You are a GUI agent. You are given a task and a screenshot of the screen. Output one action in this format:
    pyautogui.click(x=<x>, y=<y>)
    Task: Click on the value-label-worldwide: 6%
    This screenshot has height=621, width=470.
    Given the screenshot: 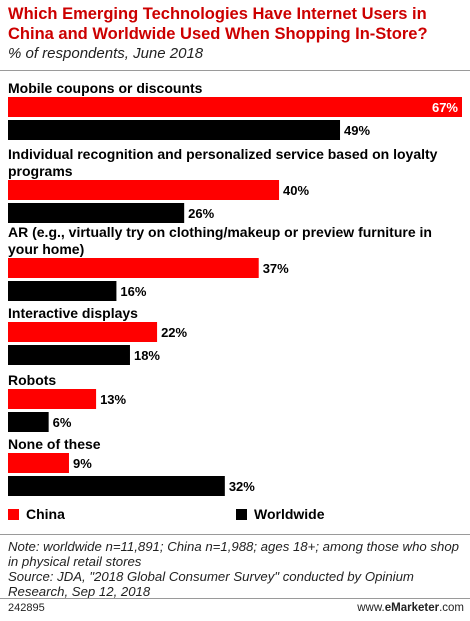 What is the action you would take?
    pyautogui.click(x=62, y=422)
    